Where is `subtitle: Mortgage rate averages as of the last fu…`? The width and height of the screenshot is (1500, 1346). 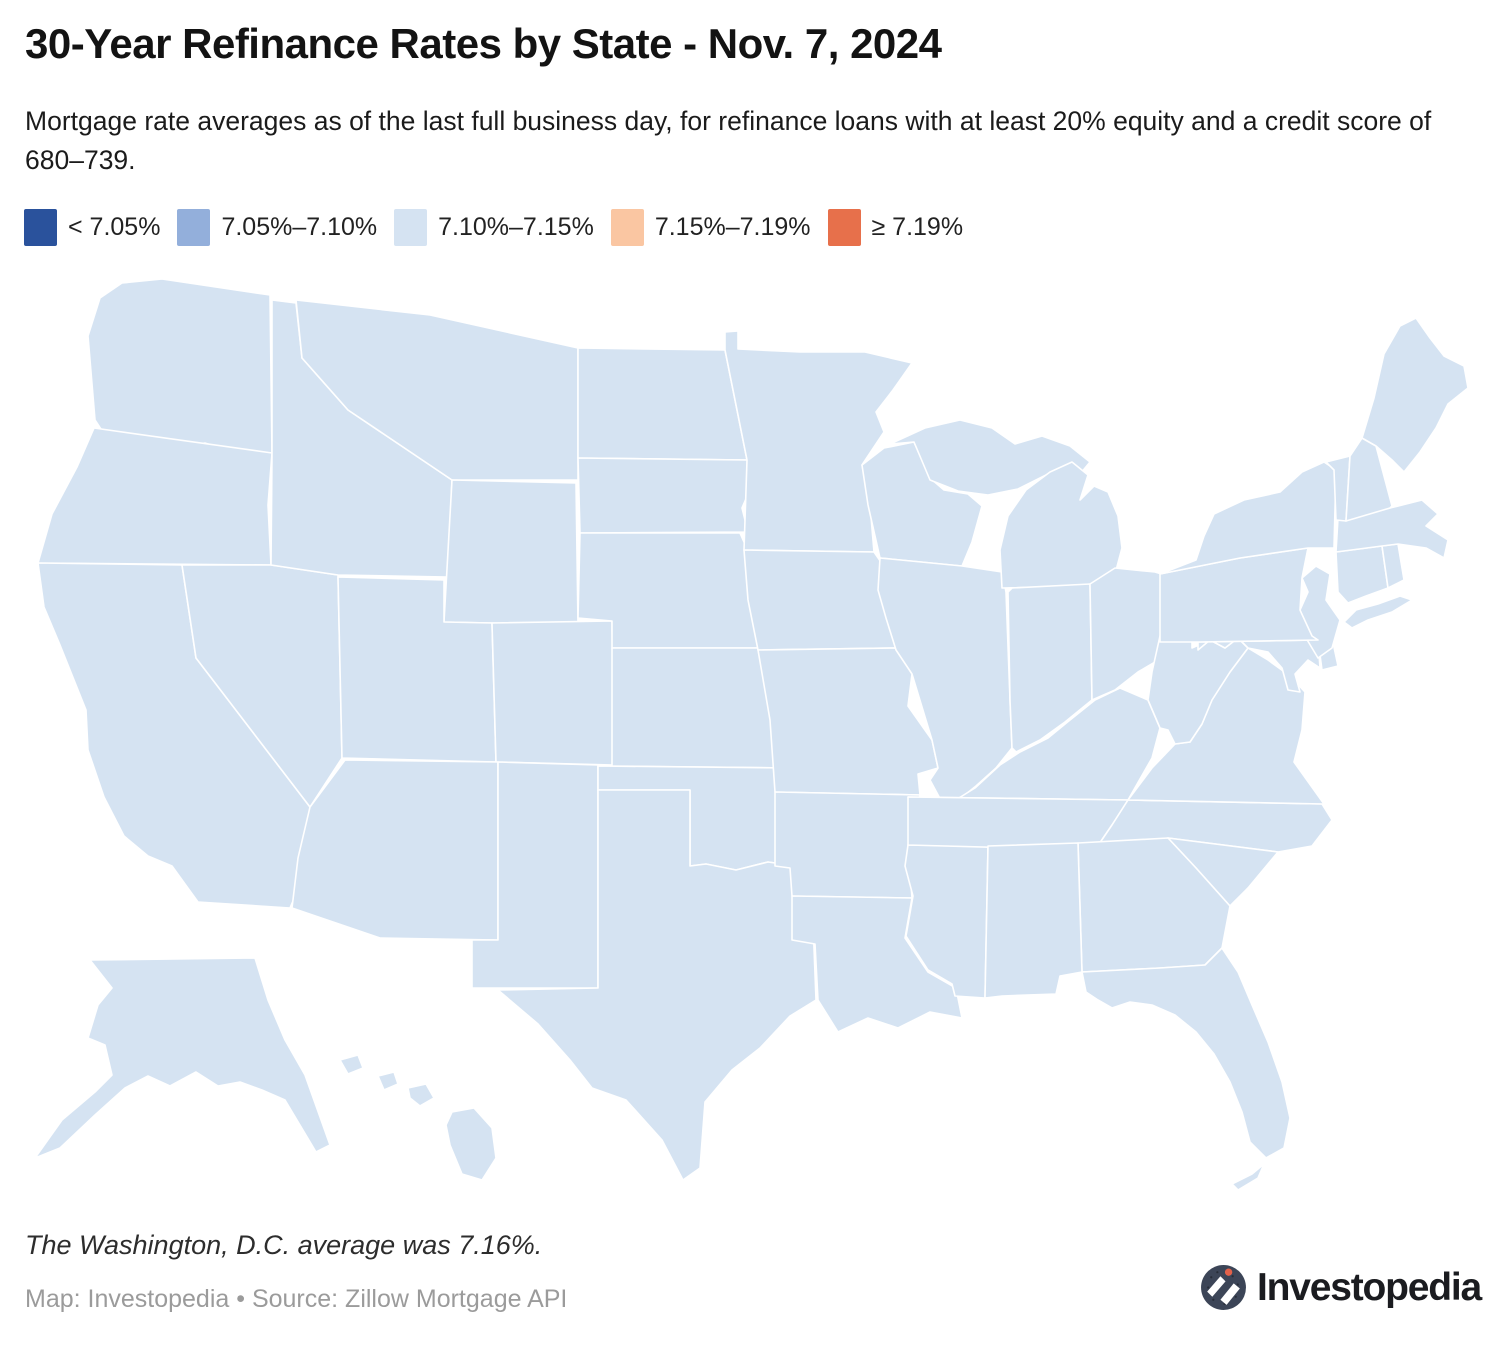 subtitle: Mortgage rate averages as of the last fu… is located at coordinates (728, 140).